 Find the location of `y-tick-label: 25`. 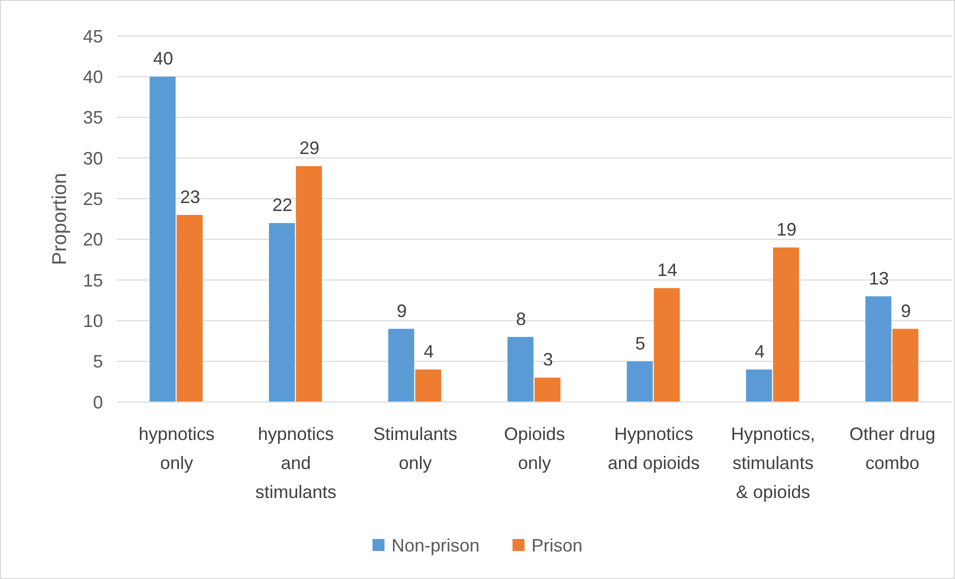

y-tick-label: 25 is located at coordinates (92, 198).